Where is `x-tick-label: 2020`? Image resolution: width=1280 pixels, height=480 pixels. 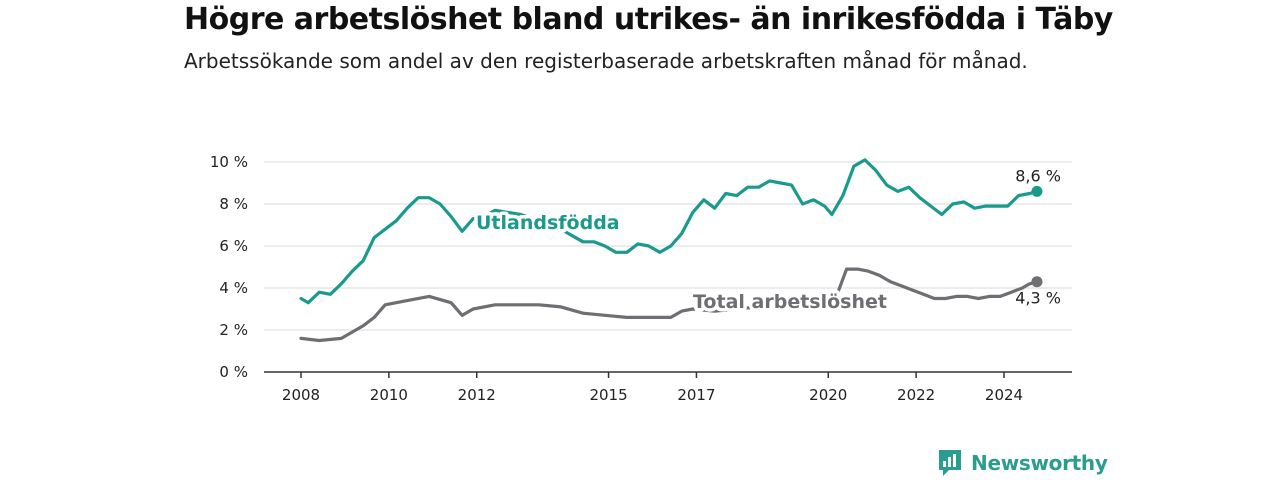
x-tick-label: 2020 is located at coordinates (828, 395).